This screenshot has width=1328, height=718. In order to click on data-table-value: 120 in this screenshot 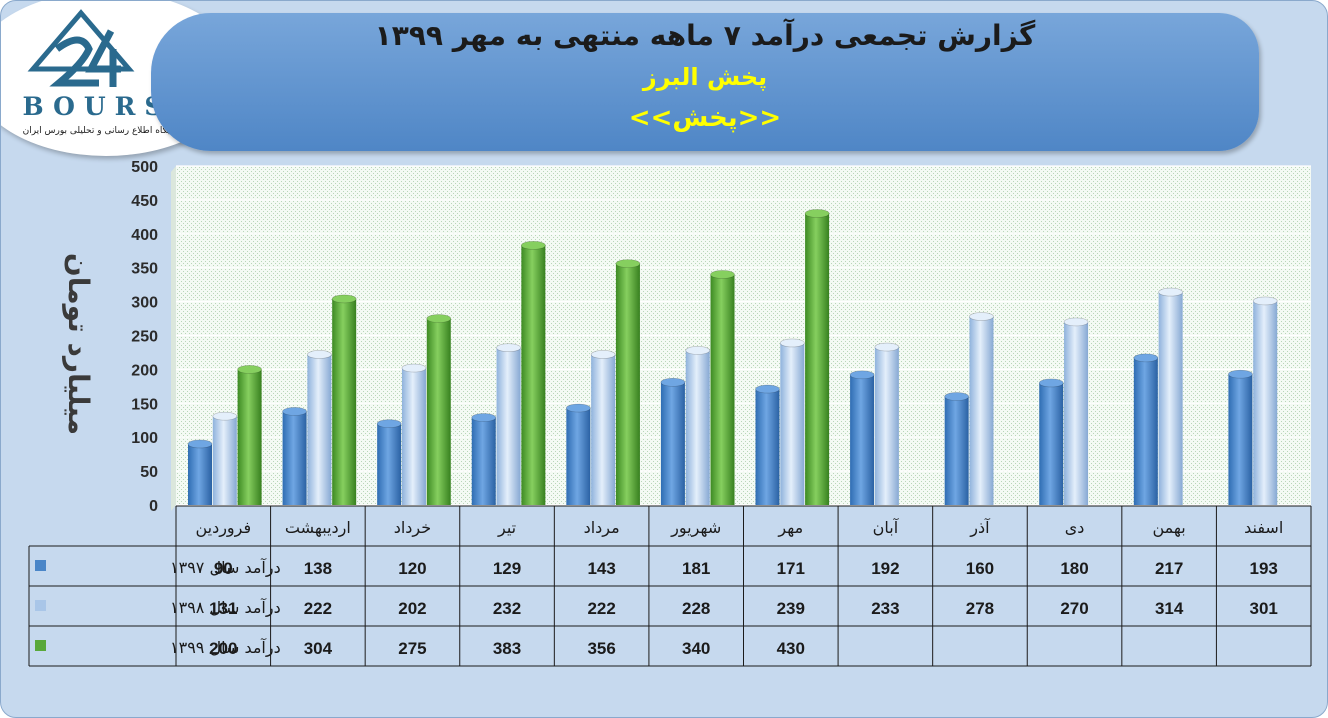, I will do `click(412, 568)`.